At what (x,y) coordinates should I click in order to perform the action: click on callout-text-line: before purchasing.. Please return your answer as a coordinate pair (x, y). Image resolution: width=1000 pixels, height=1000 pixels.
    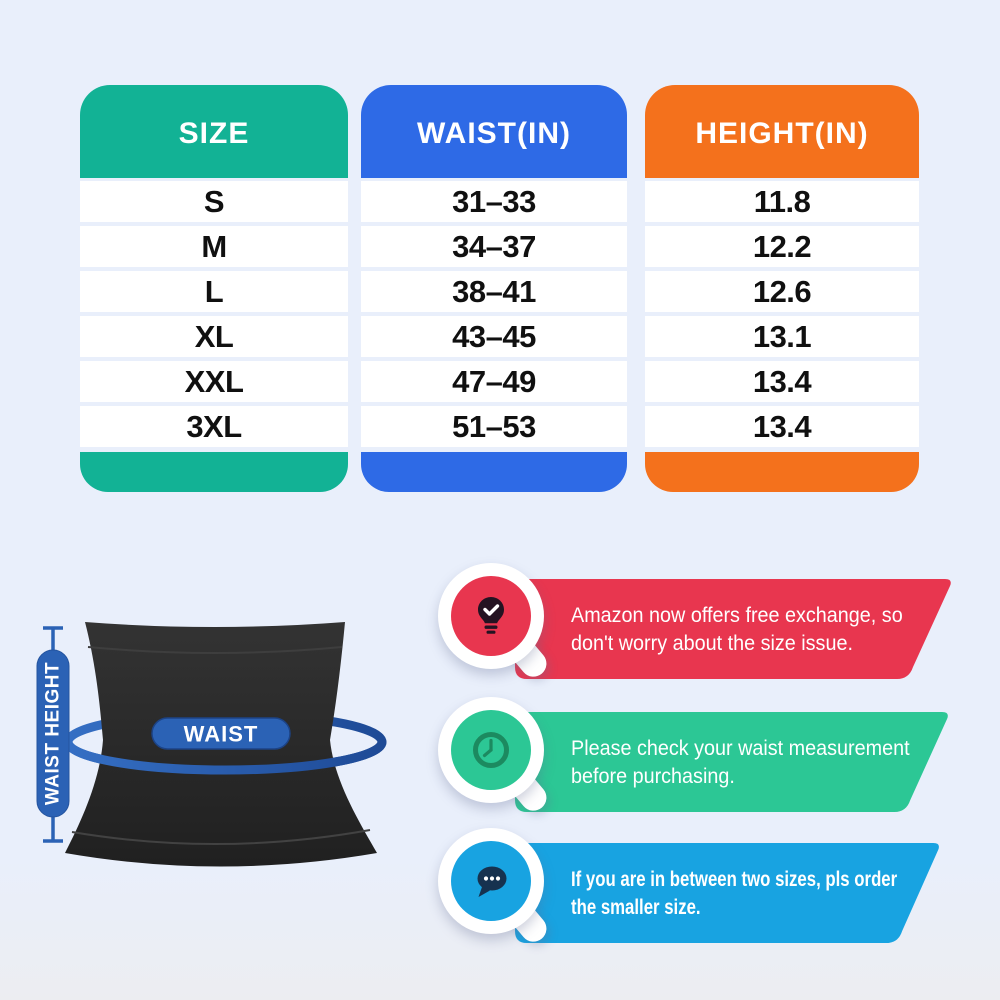
    Looking at the image, I should click on (653, 776).